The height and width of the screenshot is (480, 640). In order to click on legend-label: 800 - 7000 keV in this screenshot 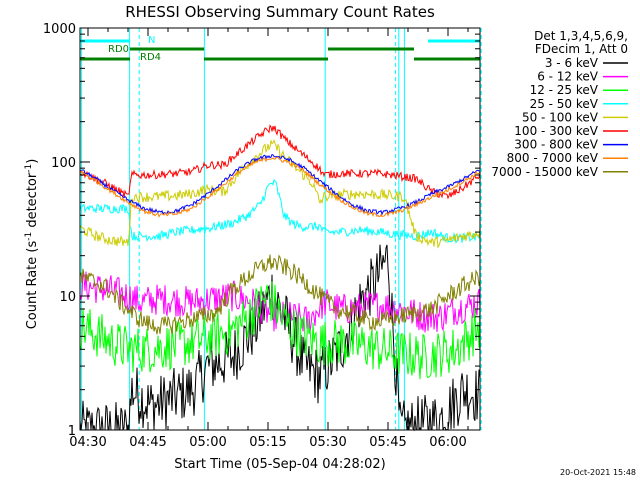, I will do `click(553, 158)`.